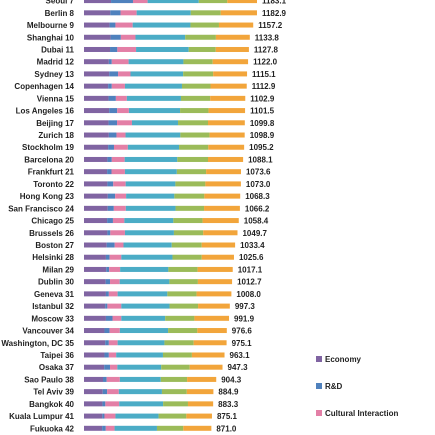 The height and width of the screenshot is (435, 435). Describe the element at coordinates (270, 25) in the screenshot. I see `total-value-label: 1157.2` at that location.